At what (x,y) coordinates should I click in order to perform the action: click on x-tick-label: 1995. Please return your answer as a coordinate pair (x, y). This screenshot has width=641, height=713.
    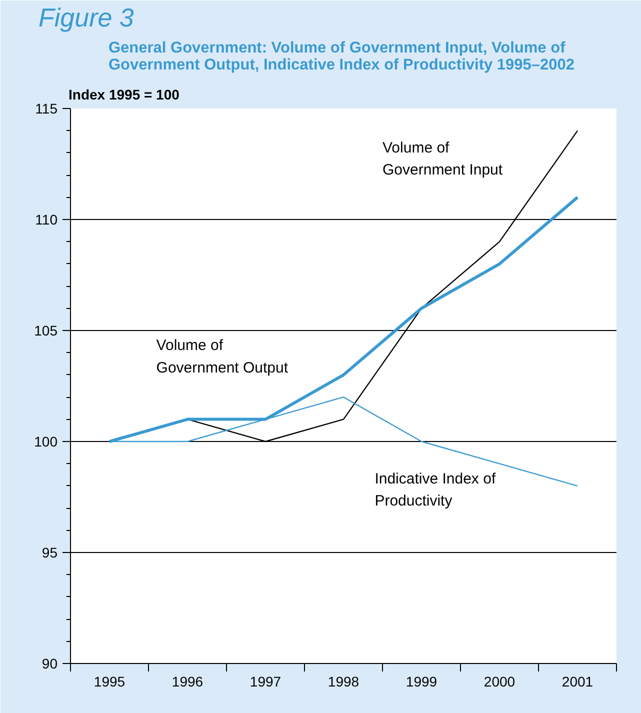
    Looking at the image, I should click on (110, 682).